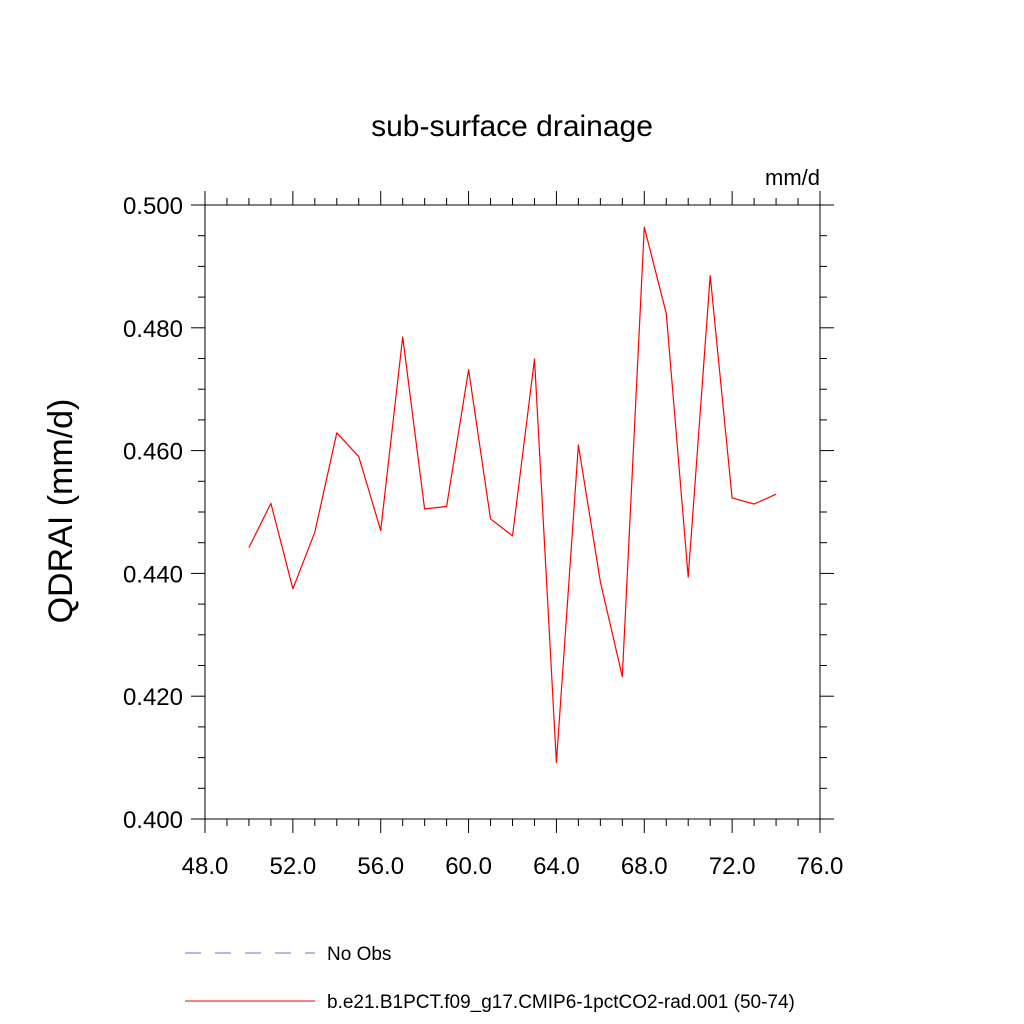 Image resolution: width=1024 pixels, height=1024 pixels. I want to click on units-label: mm/d, so click(792, 177).